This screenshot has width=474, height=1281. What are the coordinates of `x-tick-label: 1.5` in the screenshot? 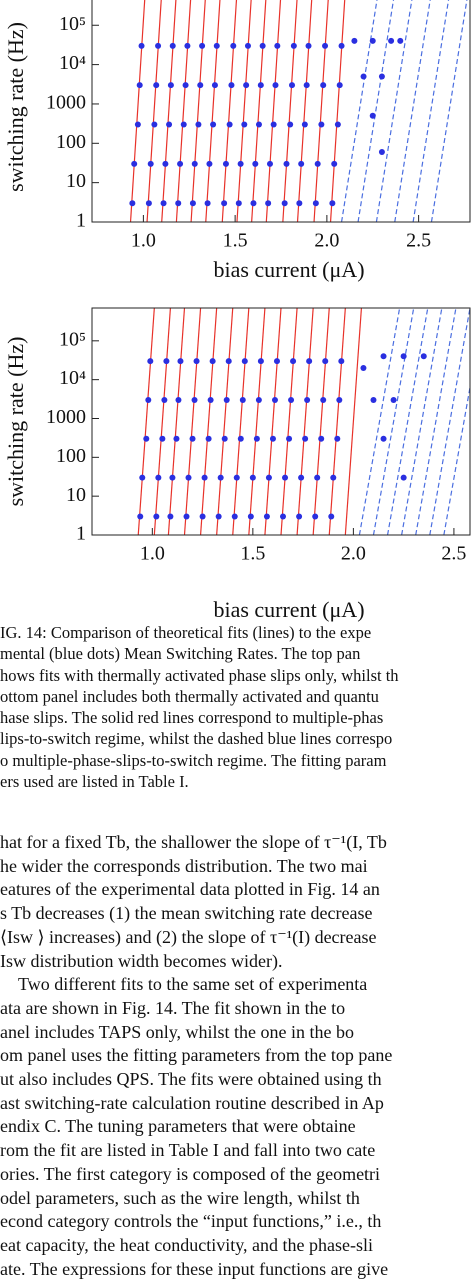 It's located at (252, 554).